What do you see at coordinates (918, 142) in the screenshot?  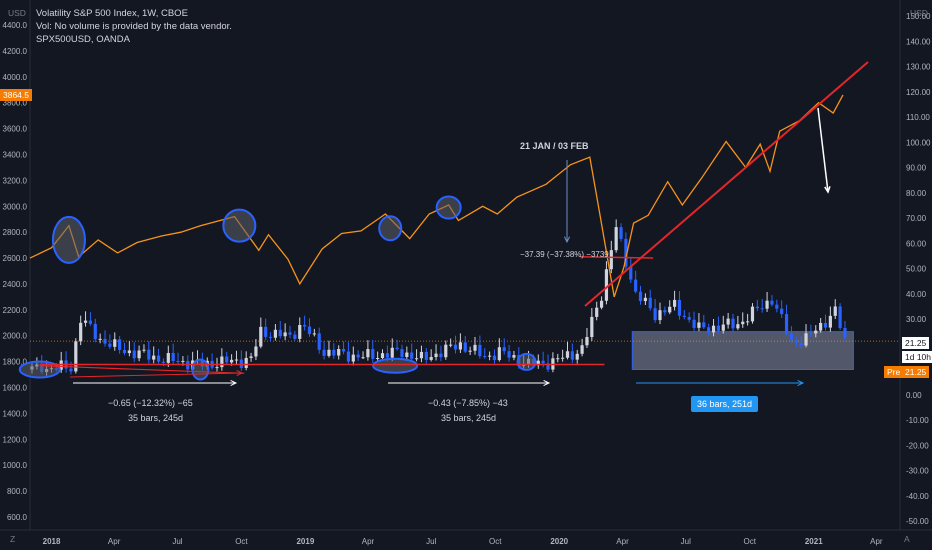 I see `right-axis-tick: 100.00` at bounding box center [918, 142].